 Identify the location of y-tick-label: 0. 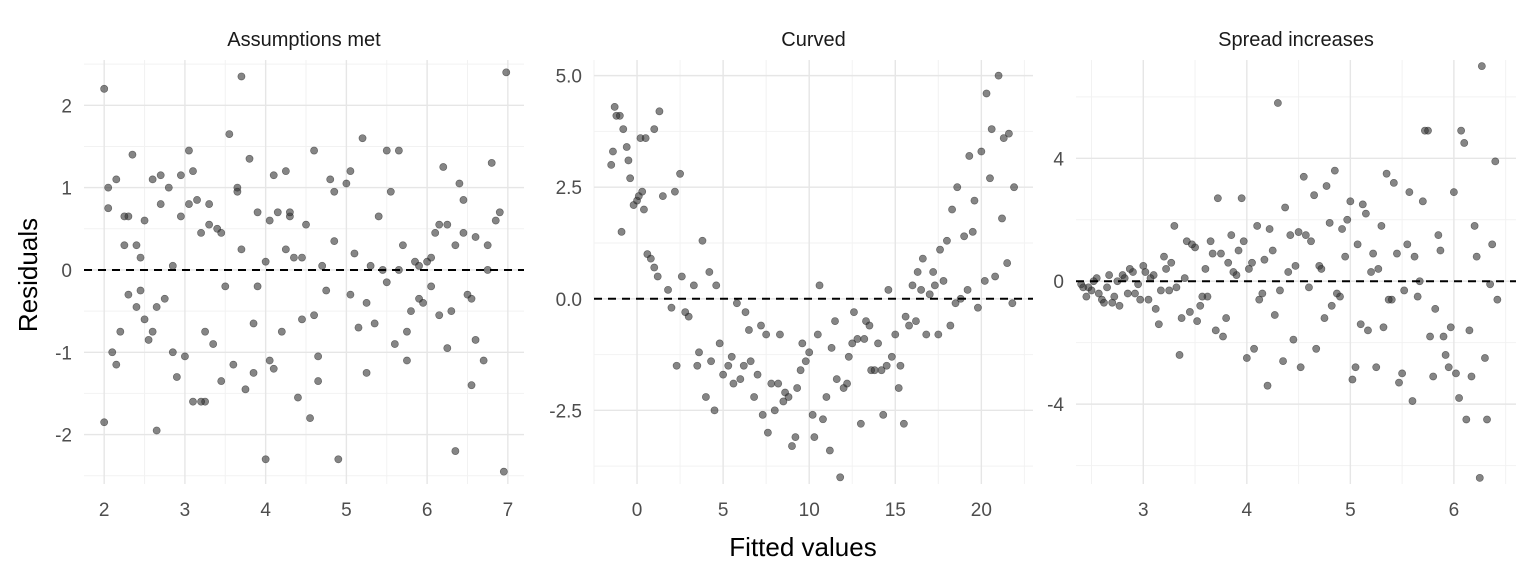
(1058, 282).